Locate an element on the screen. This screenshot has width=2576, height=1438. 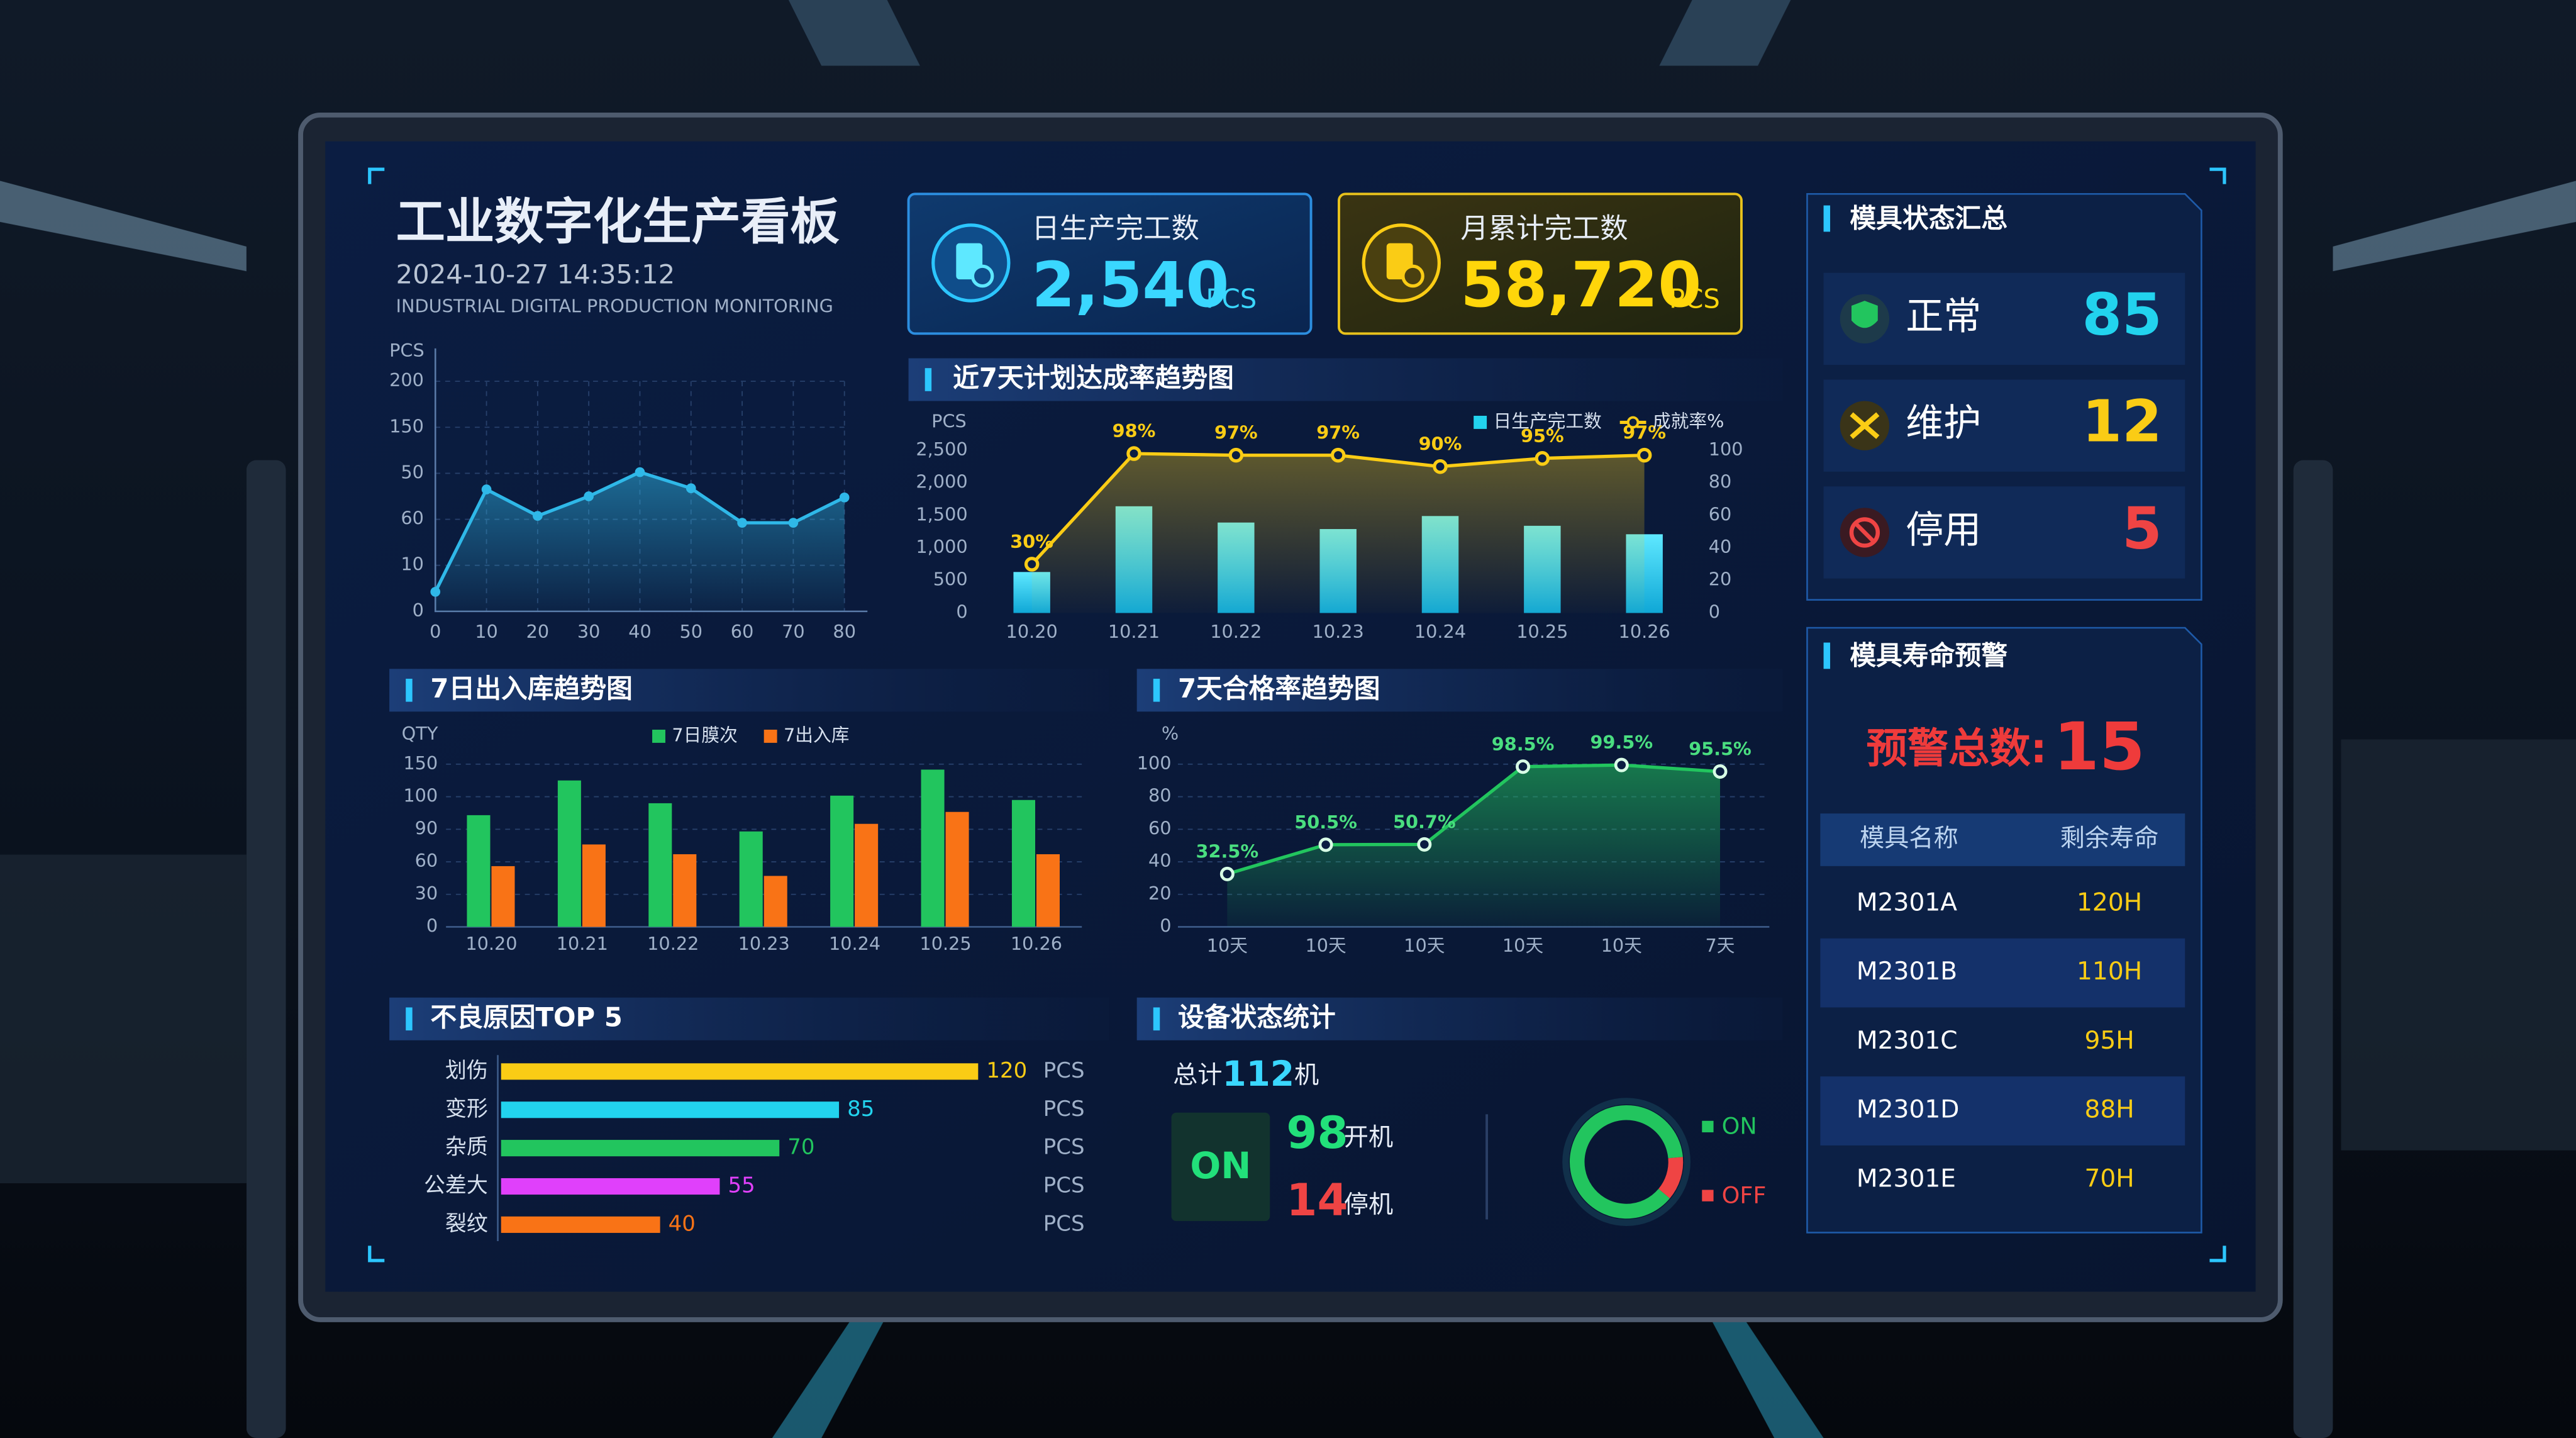
category-label: 划伤 is located at coordinates (466, 1070).